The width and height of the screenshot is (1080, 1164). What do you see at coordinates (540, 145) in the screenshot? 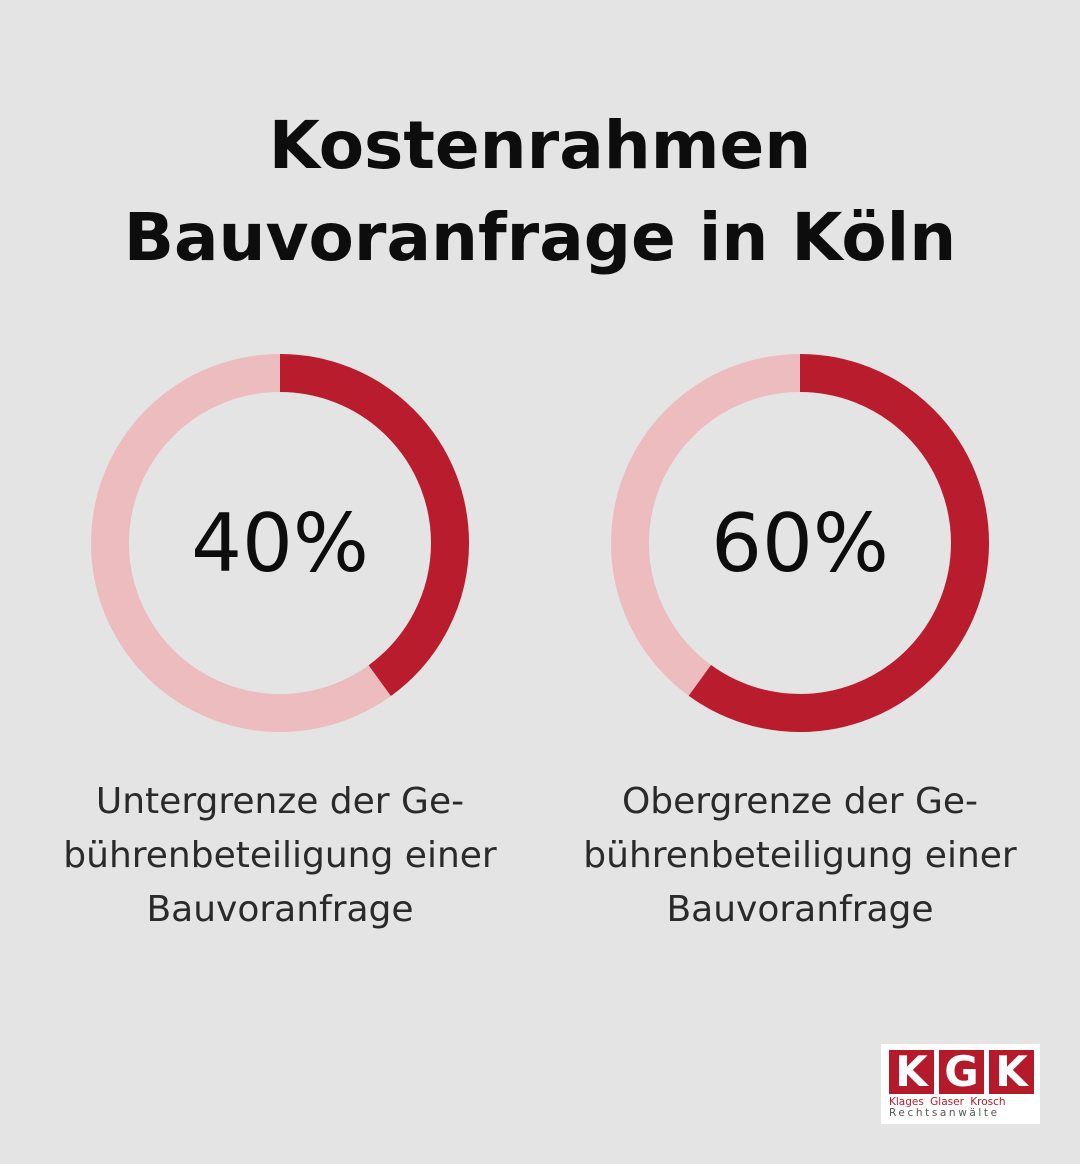
I see `title-line-1: Kostenrahmen` at bounding box center [540, 145].